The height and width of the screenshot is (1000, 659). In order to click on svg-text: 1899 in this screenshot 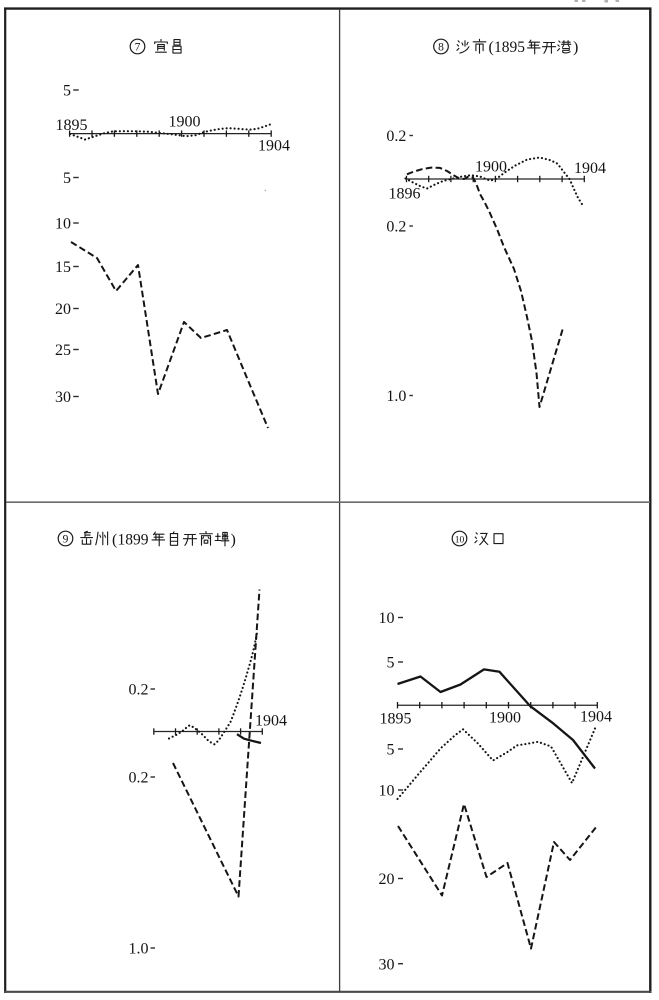, I will do `click(133, 540)`.